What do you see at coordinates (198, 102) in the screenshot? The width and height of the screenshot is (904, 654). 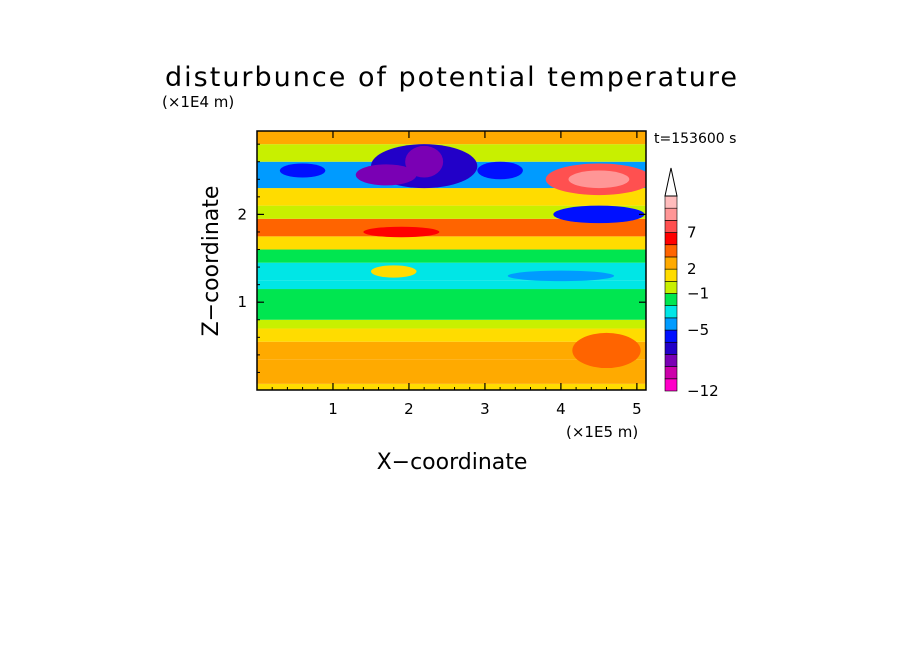 I see `y-unit-label: (×1E4 m)` at bounding box center [198, 102].